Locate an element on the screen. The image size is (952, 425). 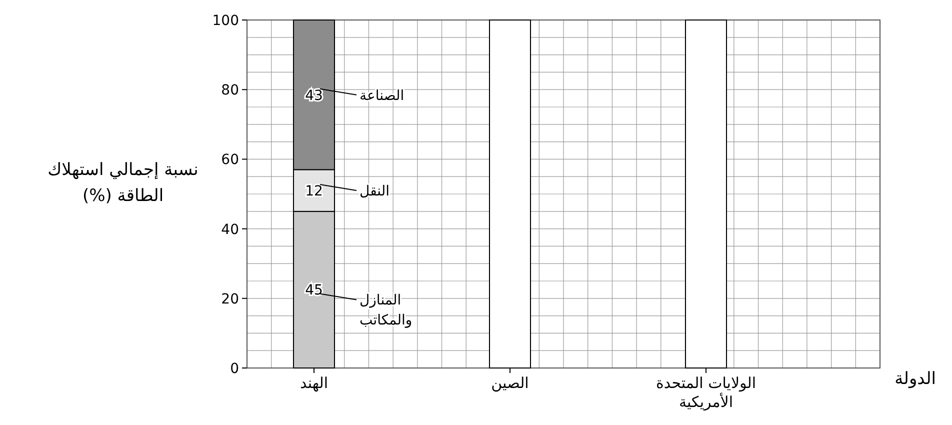
data-label: 12 is located at coordinates (314, 192).